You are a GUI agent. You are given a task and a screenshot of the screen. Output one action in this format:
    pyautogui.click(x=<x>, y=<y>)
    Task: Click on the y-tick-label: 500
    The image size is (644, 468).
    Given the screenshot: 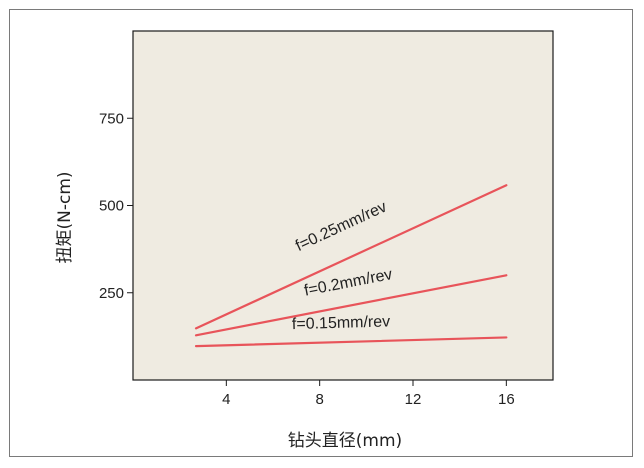 What is the action you would take?
    pyautogui.click(x=111, y=206)
    